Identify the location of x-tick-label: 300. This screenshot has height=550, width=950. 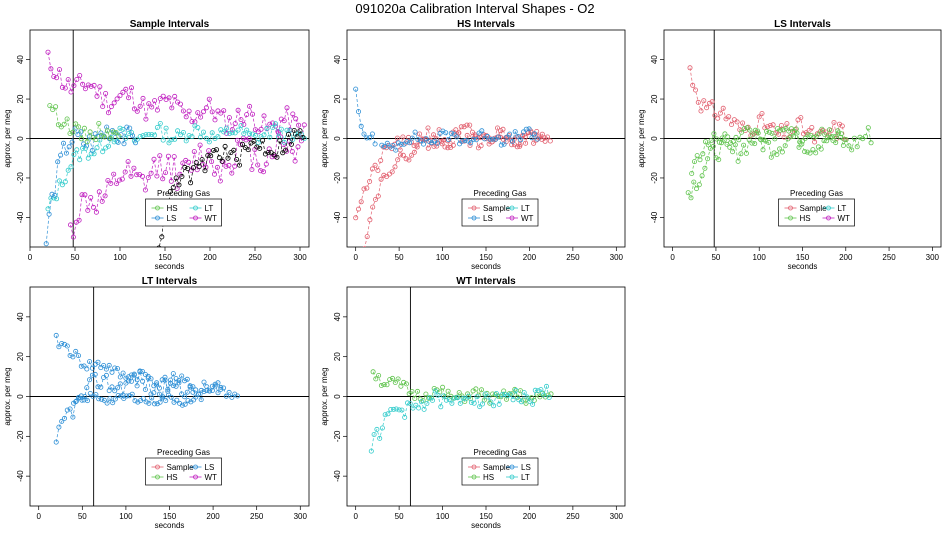
(933, 257).